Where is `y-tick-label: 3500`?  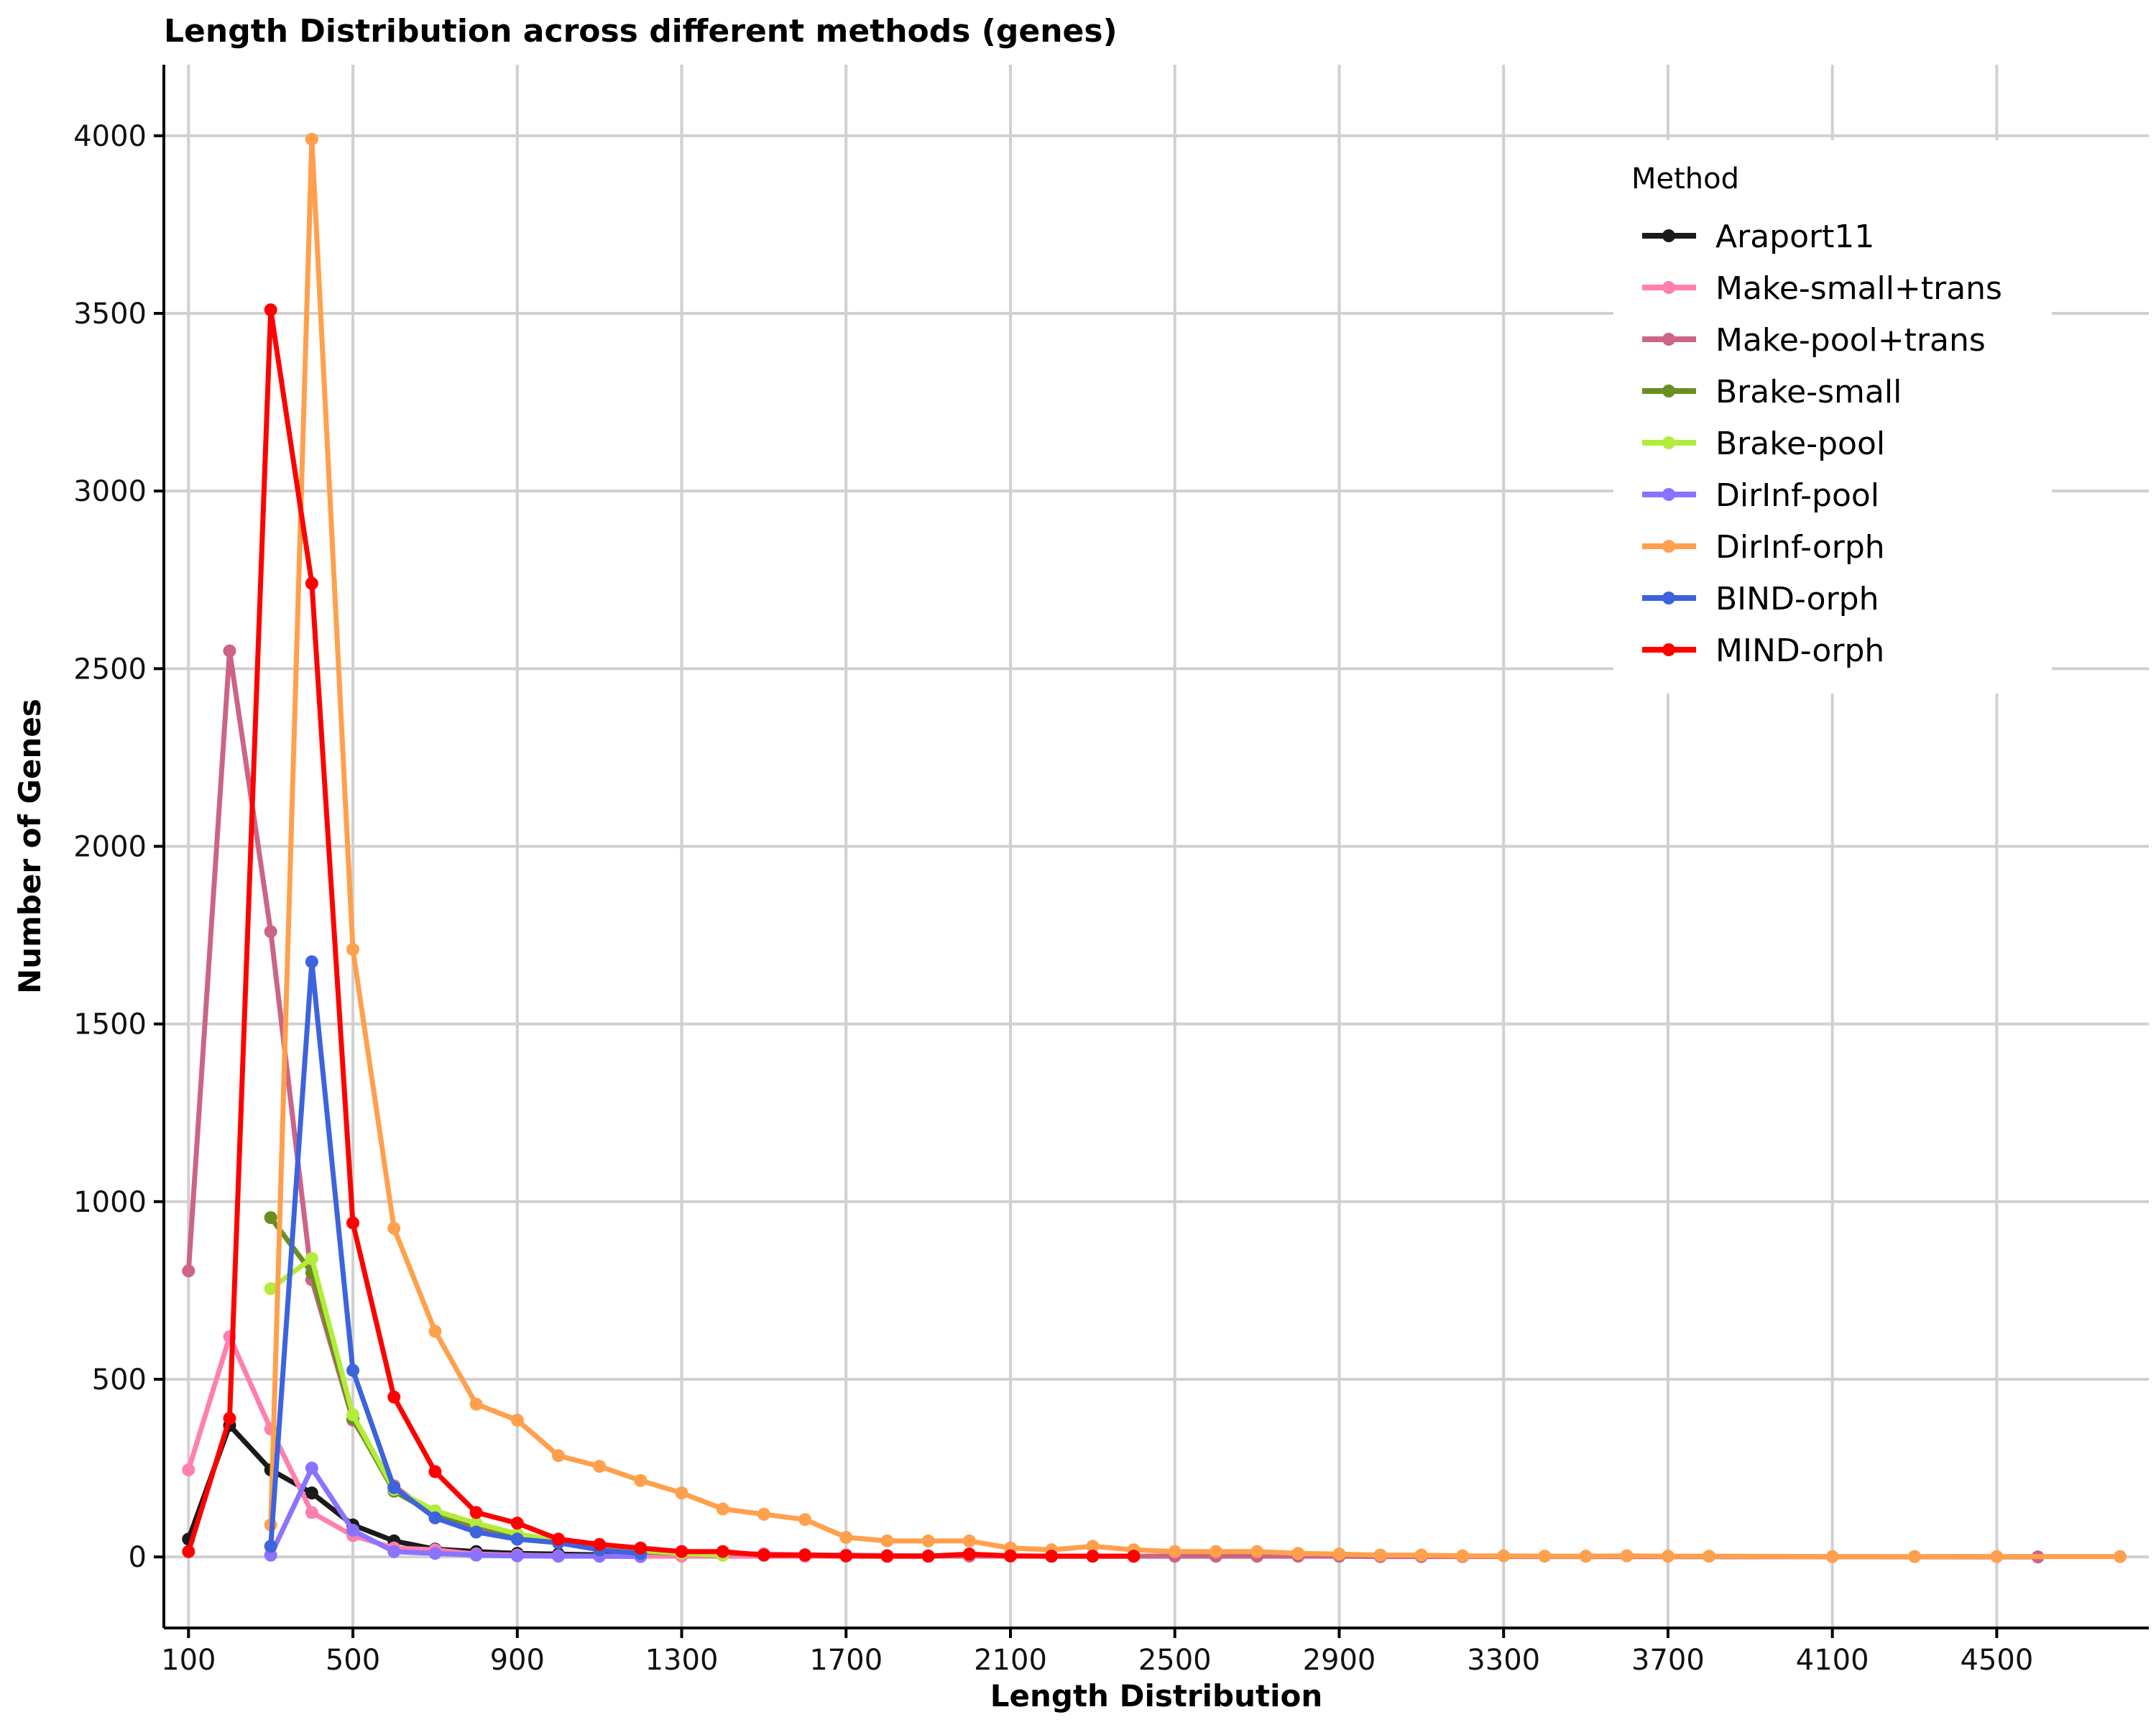
y-tick-label: 3500 is located at coordinates (110, 314).